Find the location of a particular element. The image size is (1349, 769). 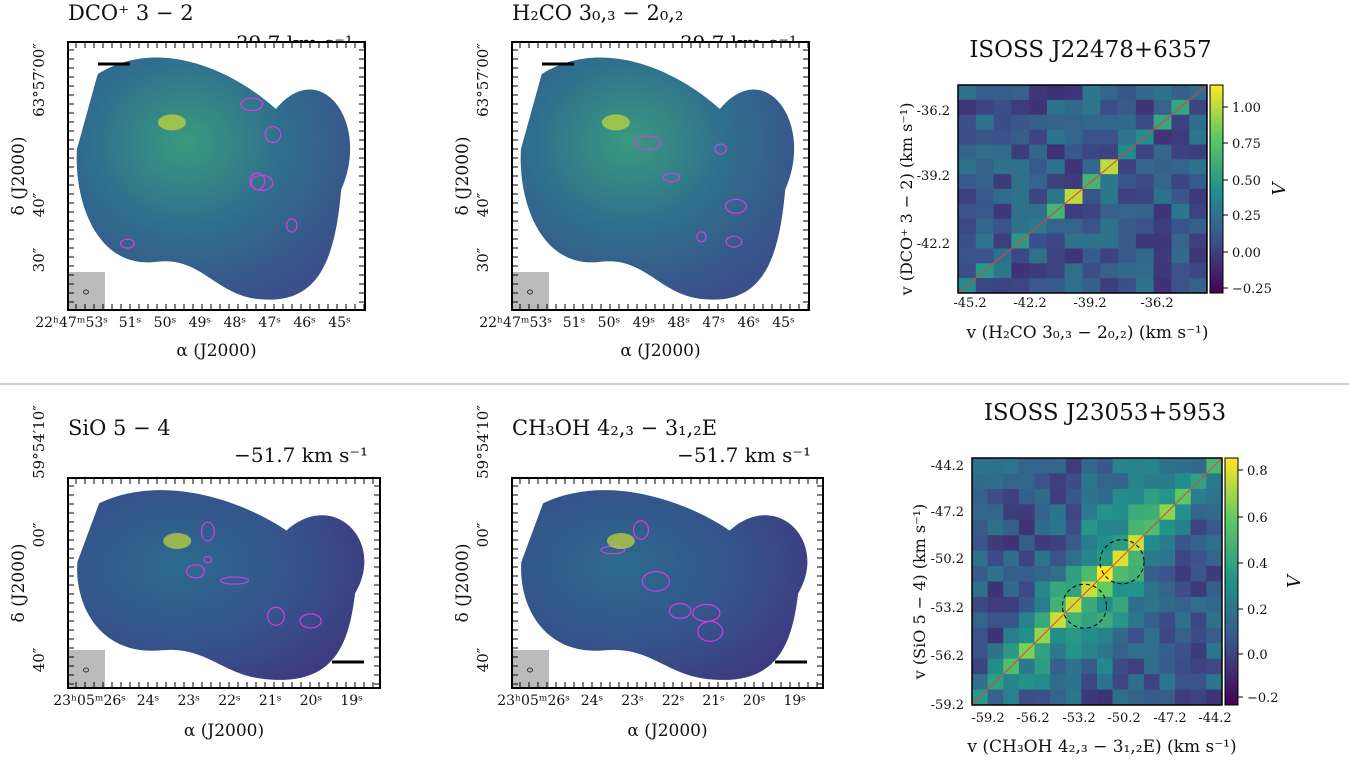

x-tick-label: 49ˢ is located at coordinates (200, 323).